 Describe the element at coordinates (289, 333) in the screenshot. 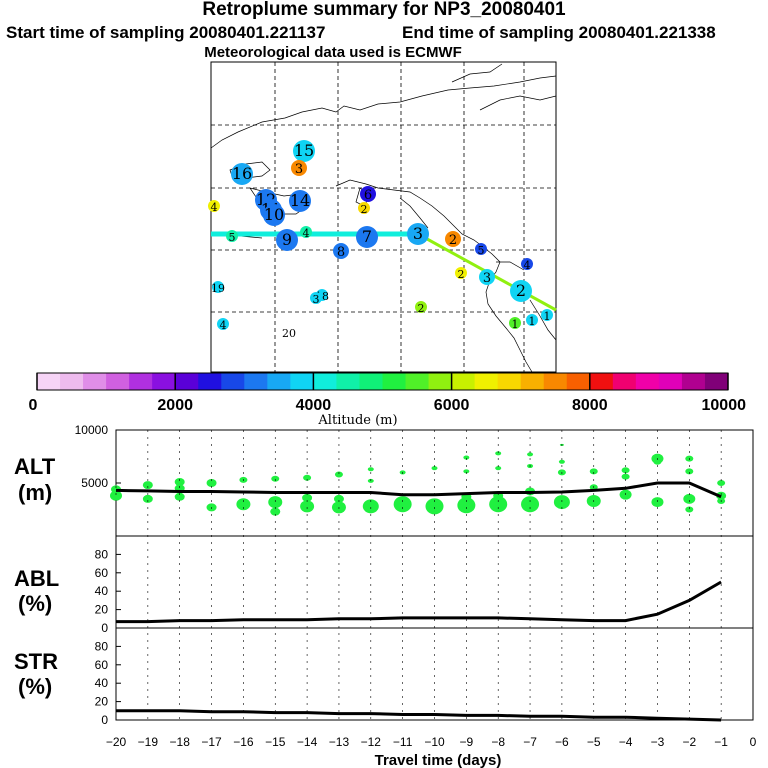

I see `map-marker-label: 20` at that location.